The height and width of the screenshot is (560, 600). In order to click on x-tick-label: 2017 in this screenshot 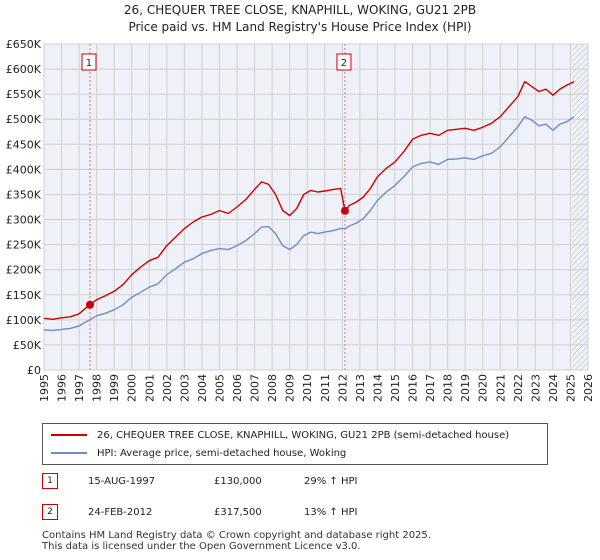, I will do `click(430, 388)`.